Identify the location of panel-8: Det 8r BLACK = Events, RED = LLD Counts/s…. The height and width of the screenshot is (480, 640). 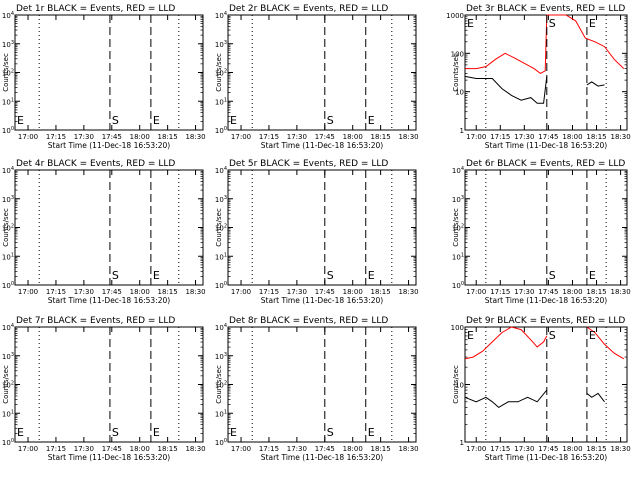
(317, 389).